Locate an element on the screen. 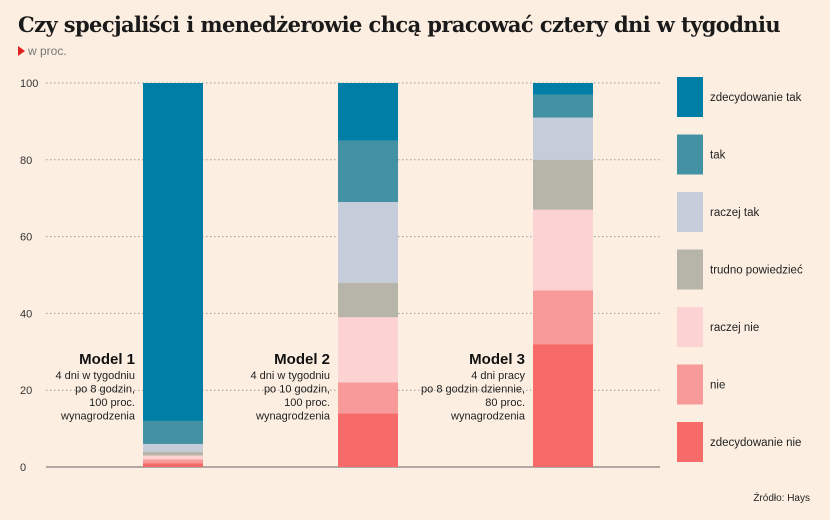 This screenshot has width=830, height=520. category-description: po 10 godzin, is located at coordinates (297, 390).